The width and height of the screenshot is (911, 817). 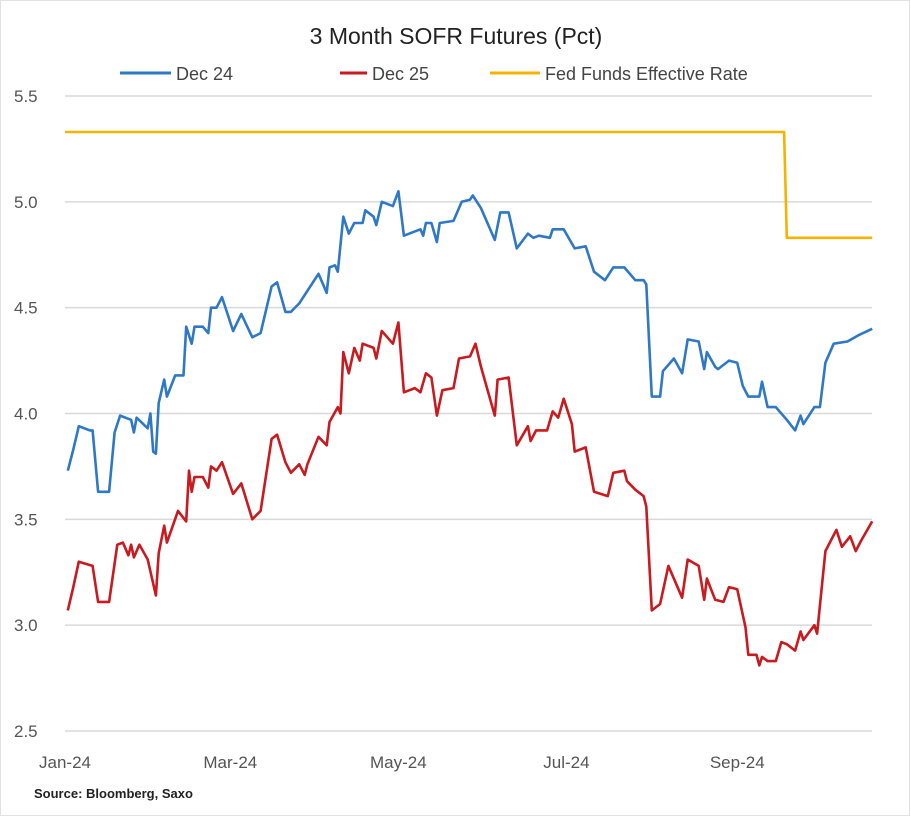 I want to click on y-tick-label: 4.5, so click(x=26, y=308).